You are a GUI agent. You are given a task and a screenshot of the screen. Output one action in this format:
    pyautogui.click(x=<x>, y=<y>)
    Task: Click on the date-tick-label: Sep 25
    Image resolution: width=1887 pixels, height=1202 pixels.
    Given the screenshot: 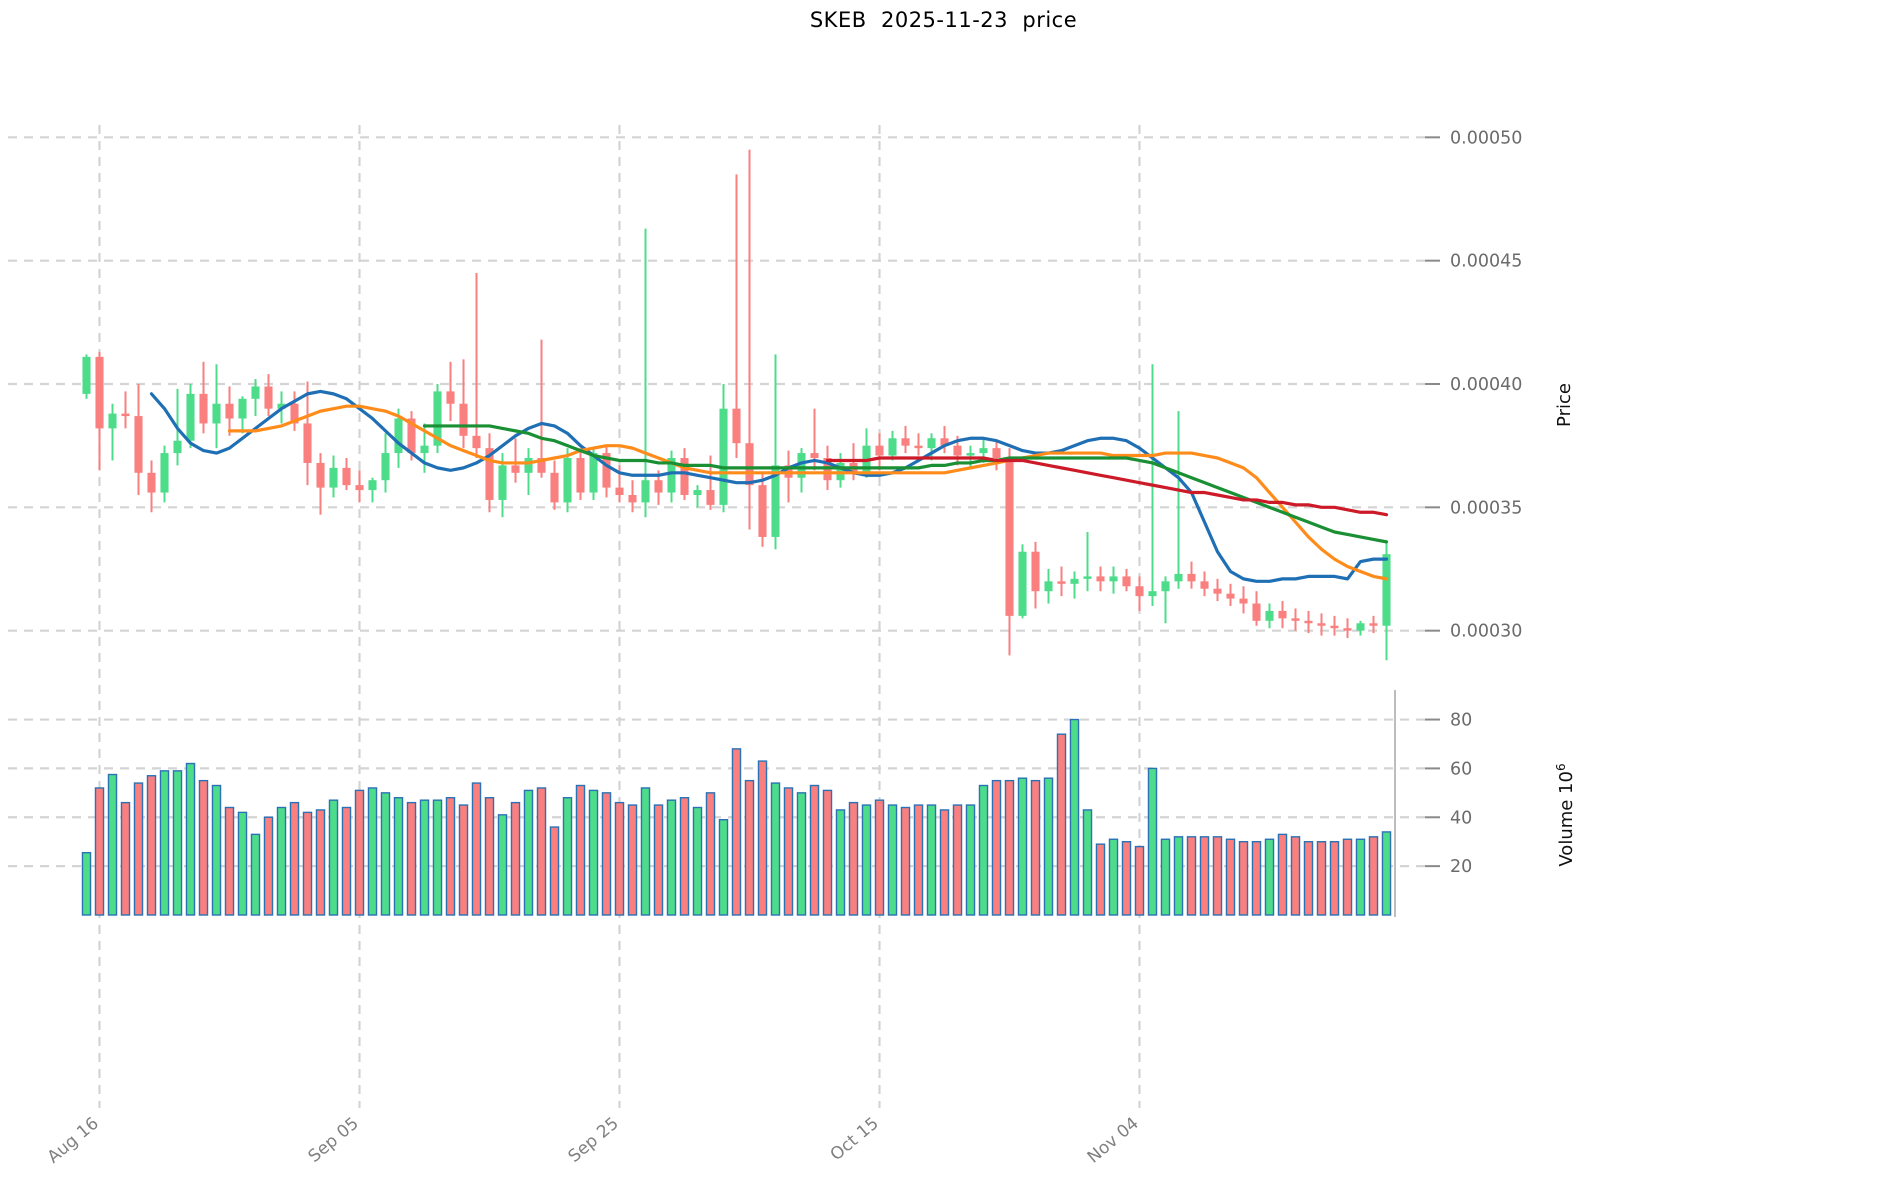 What is the action you would take?
    pyautogui.click(x=594, y=1140)
    